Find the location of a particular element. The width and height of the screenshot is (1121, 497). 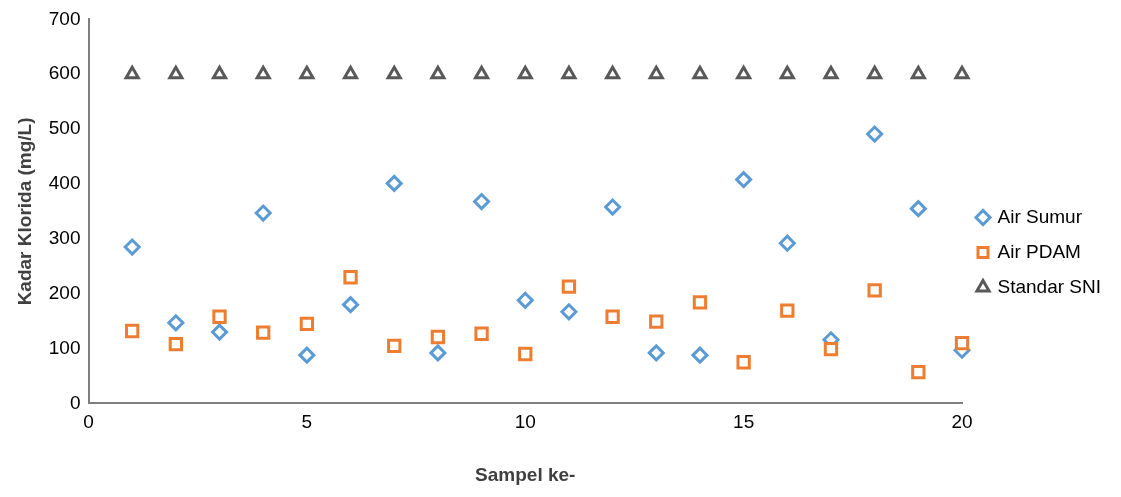

y-tick-label: 200 is located at coordinates (64, 292).